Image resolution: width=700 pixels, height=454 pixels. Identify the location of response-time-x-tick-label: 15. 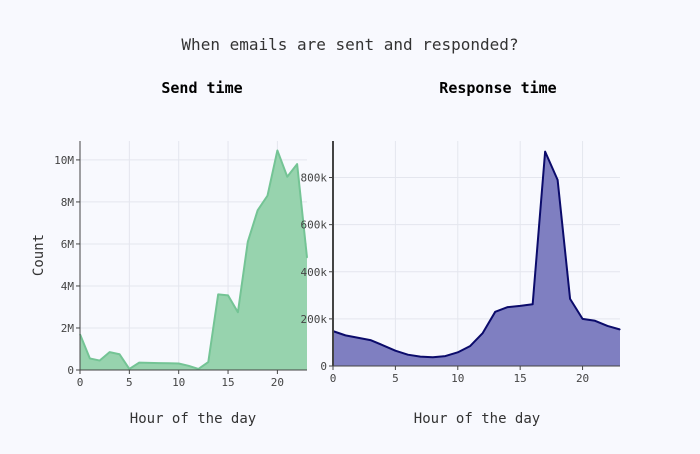
(520, 378).